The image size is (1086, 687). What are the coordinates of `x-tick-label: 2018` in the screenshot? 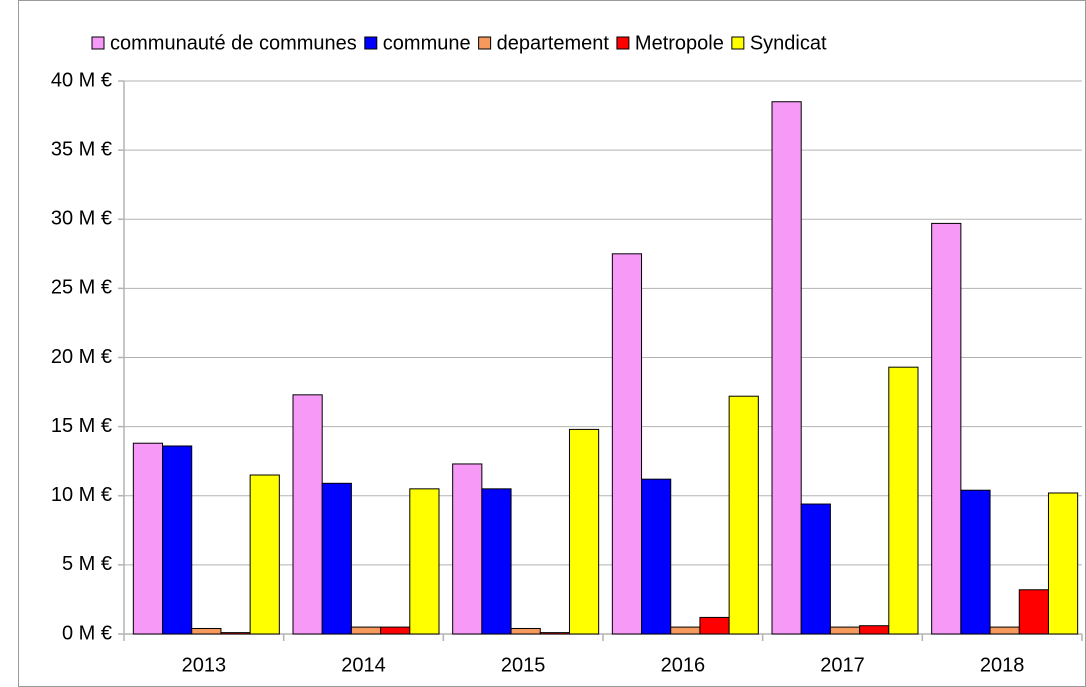 It's located at (1002, 665).